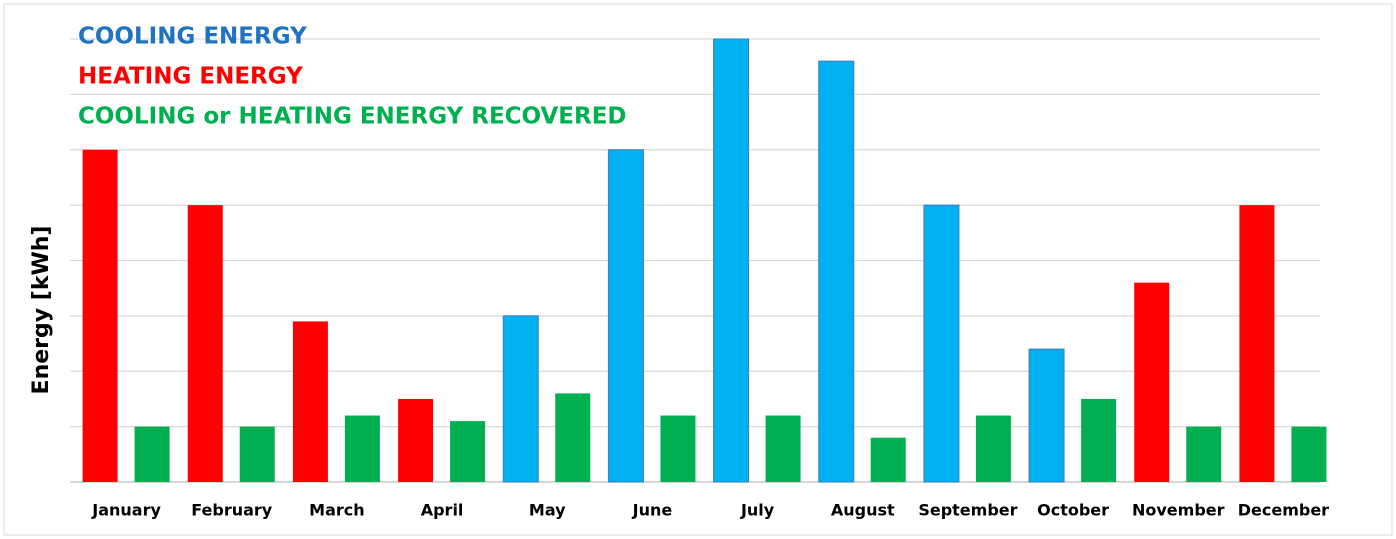  What do you see at coordinates (547, 510) in the screenshot?
I see `x-tick-label: May` at bounding box center [547, 510].